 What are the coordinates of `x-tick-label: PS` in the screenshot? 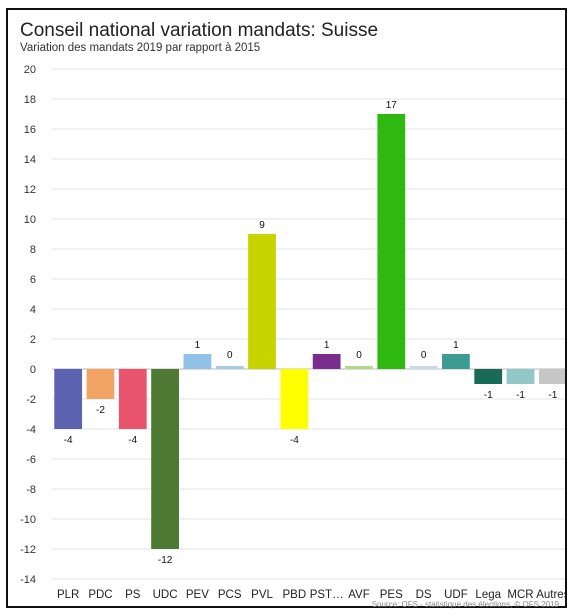 It's located at (133, 595).